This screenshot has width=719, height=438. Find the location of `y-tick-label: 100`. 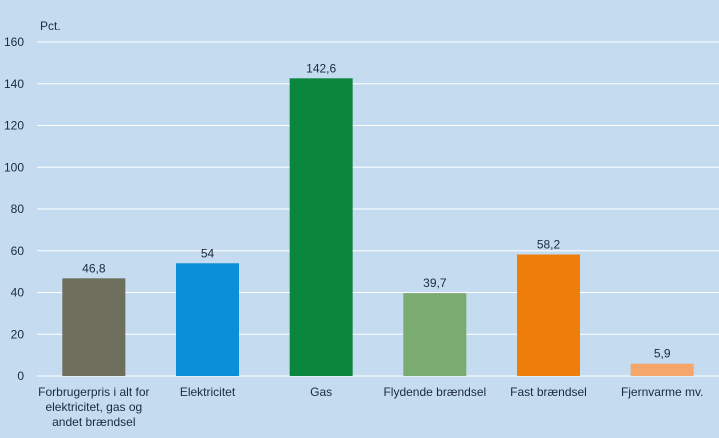

y-tick-label: 100 is located at coordinates (14, 167).